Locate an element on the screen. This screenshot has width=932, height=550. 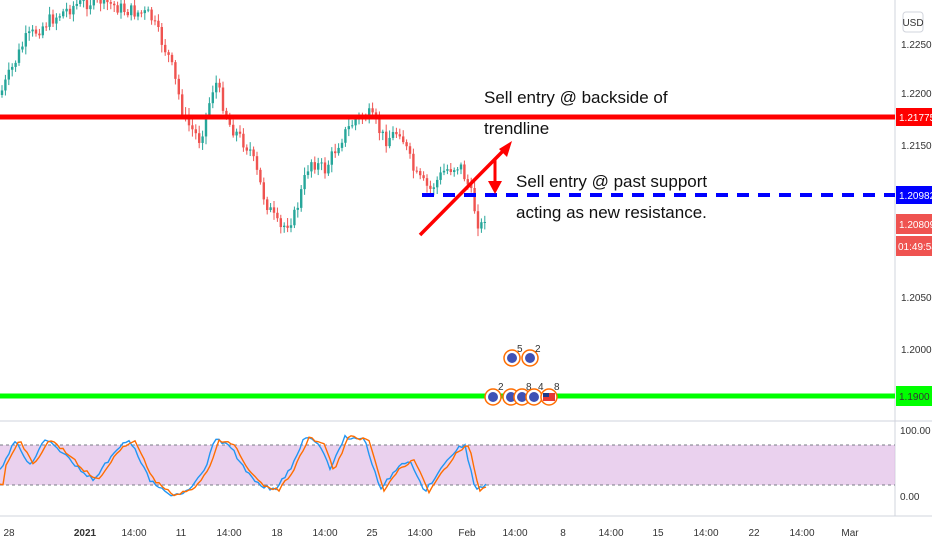
time-tick: 25 is located at coordinates (372, 533).